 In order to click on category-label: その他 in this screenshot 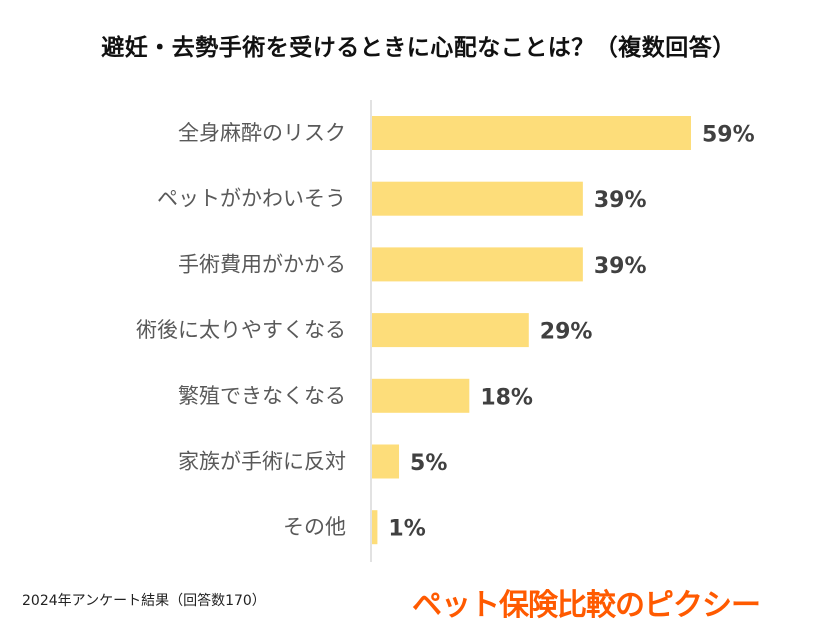, I will do `click(314, 527)`.